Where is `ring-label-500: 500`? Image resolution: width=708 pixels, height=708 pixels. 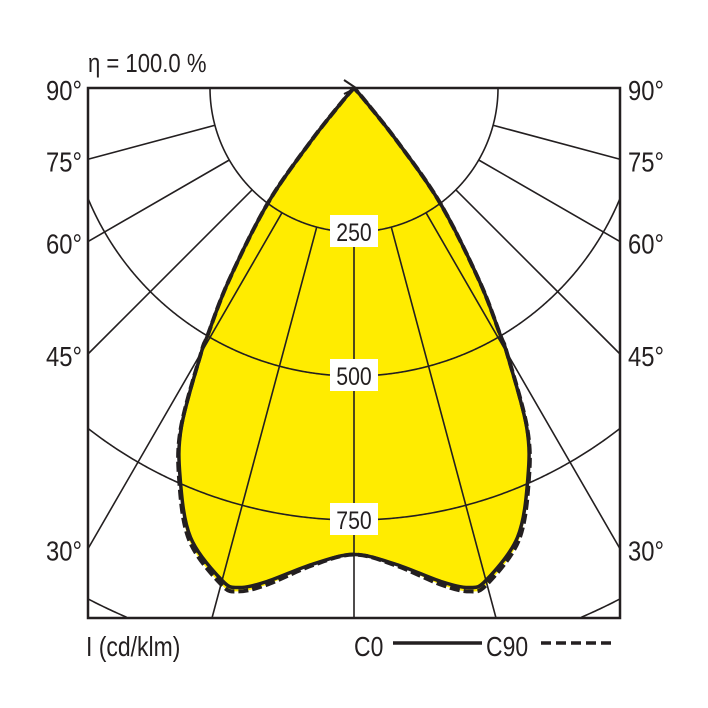 ring-label-500: 500 is located at coordinates (353, 376).